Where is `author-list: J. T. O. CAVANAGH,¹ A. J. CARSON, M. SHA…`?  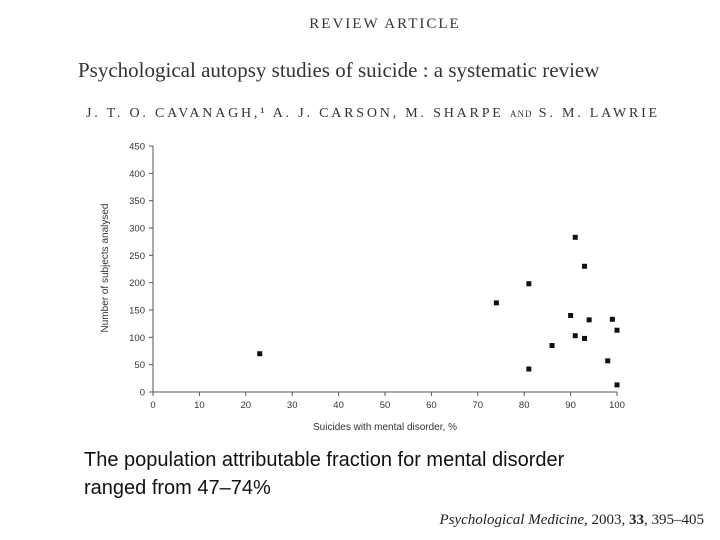 author-list: J. T. O. CAVANAGH,¹ A. J. CARSON, M. SHA… is located at coordinates (373, 114).